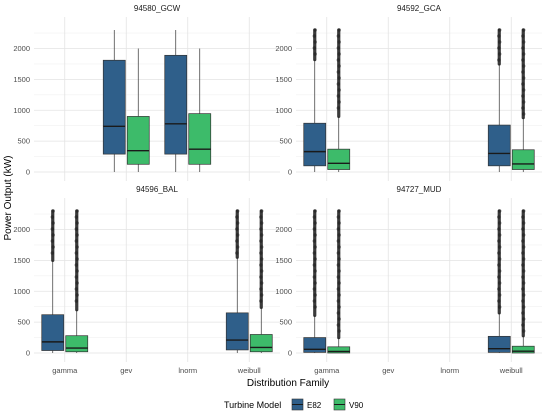 The image size is (550, 418). I want to click on panel-title: 94727_MUD, so click(419, 189).